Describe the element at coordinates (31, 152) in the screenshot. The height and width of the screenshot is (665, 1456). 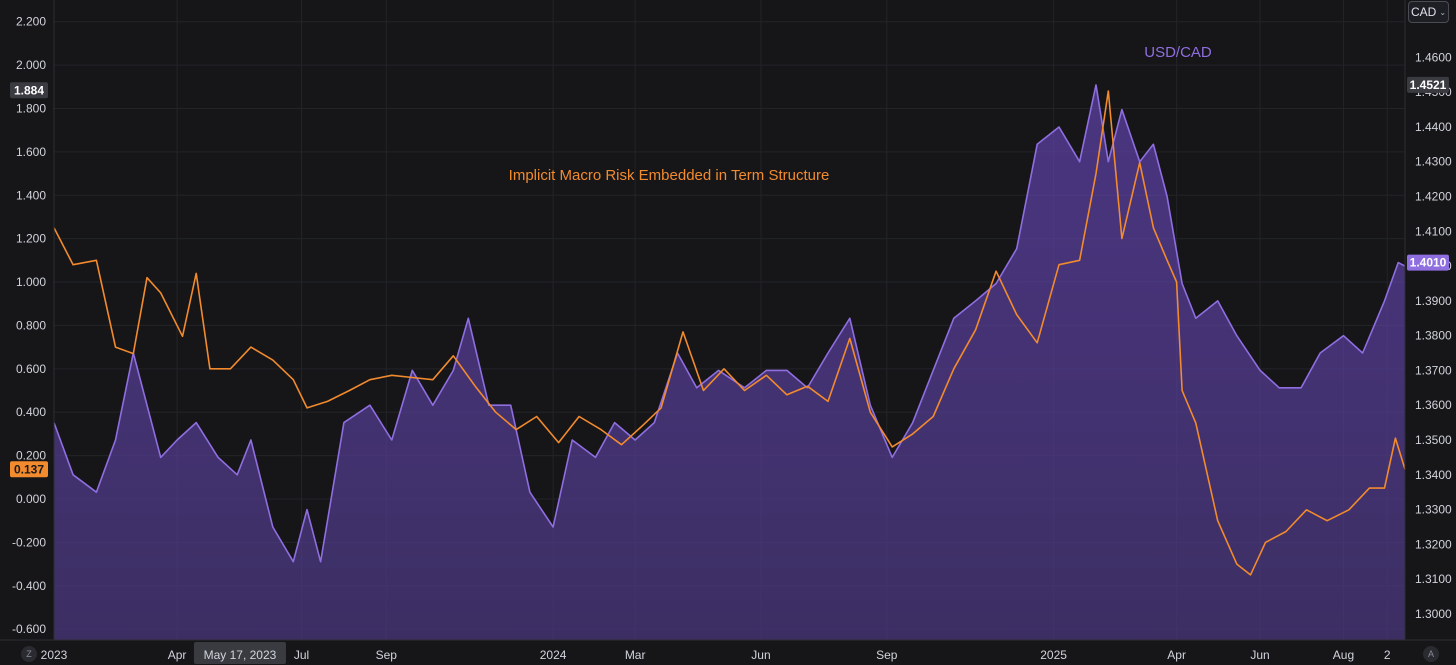
I see `left-tick-label: 1.600` at that location.